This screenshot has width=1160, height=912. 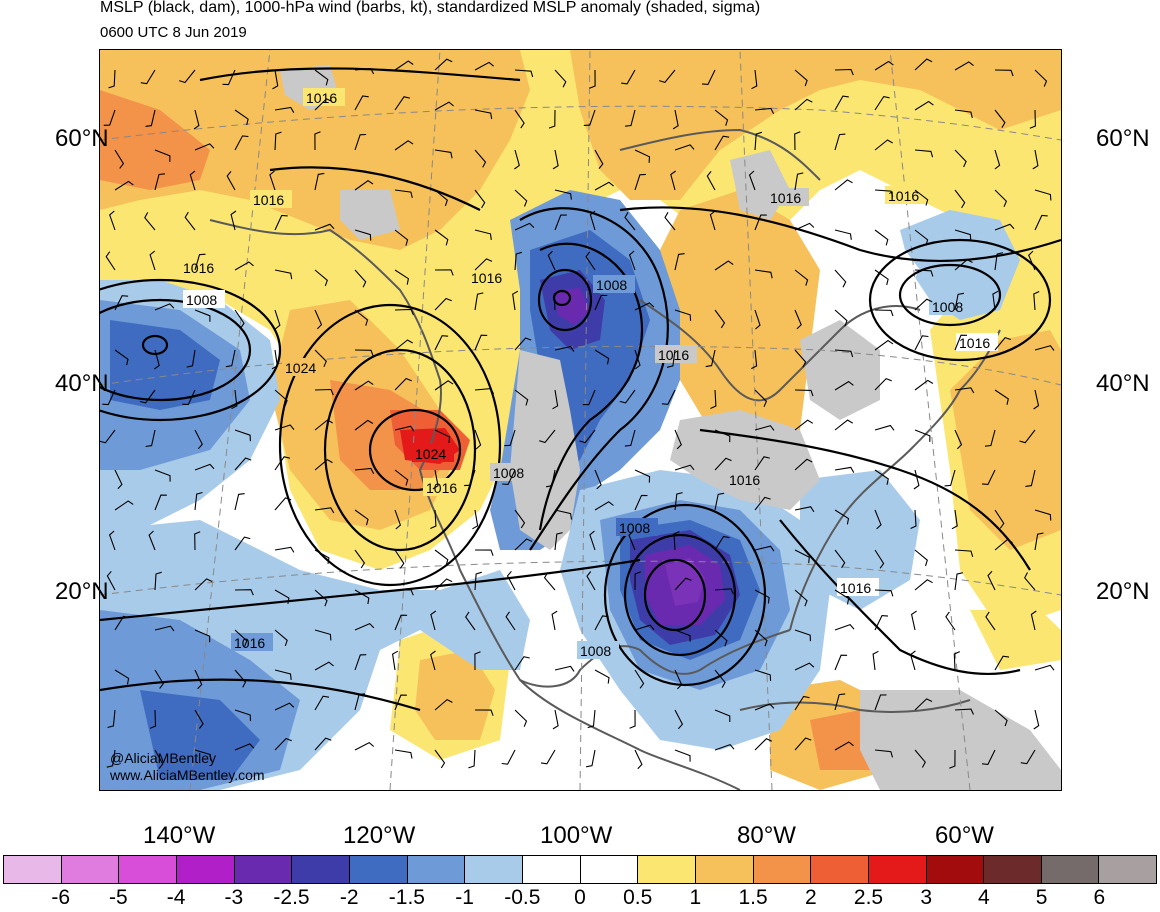 I want to click on colorbar-tick-label: -2, so click(x=349, y=897).